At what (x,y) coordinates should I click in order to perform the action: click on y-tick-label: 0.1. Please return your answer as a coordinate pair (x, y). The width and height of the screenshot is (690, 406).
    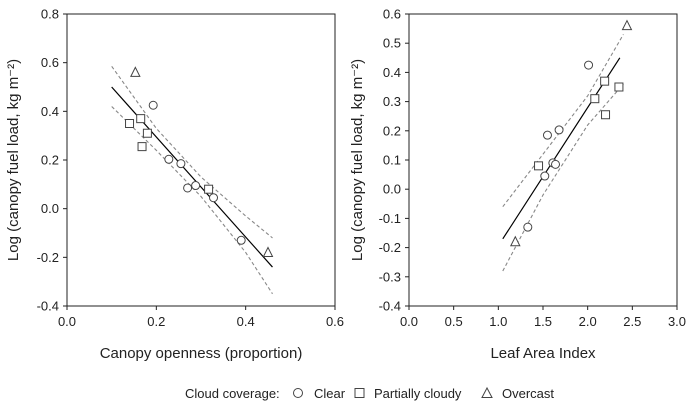
    Looking at the image, I should click on (392, 160).